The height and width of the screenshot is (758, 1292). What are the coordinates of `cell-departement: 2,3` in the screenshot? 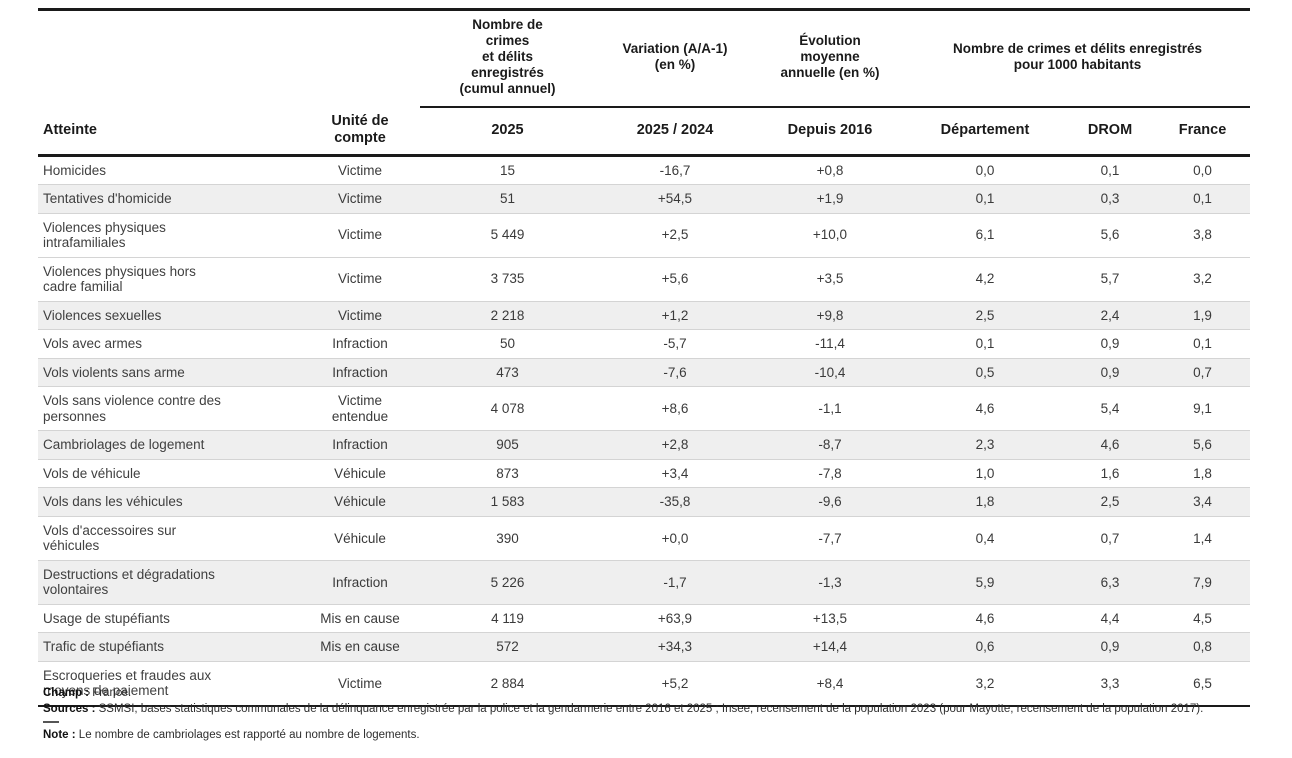 It's located at (985, 445).